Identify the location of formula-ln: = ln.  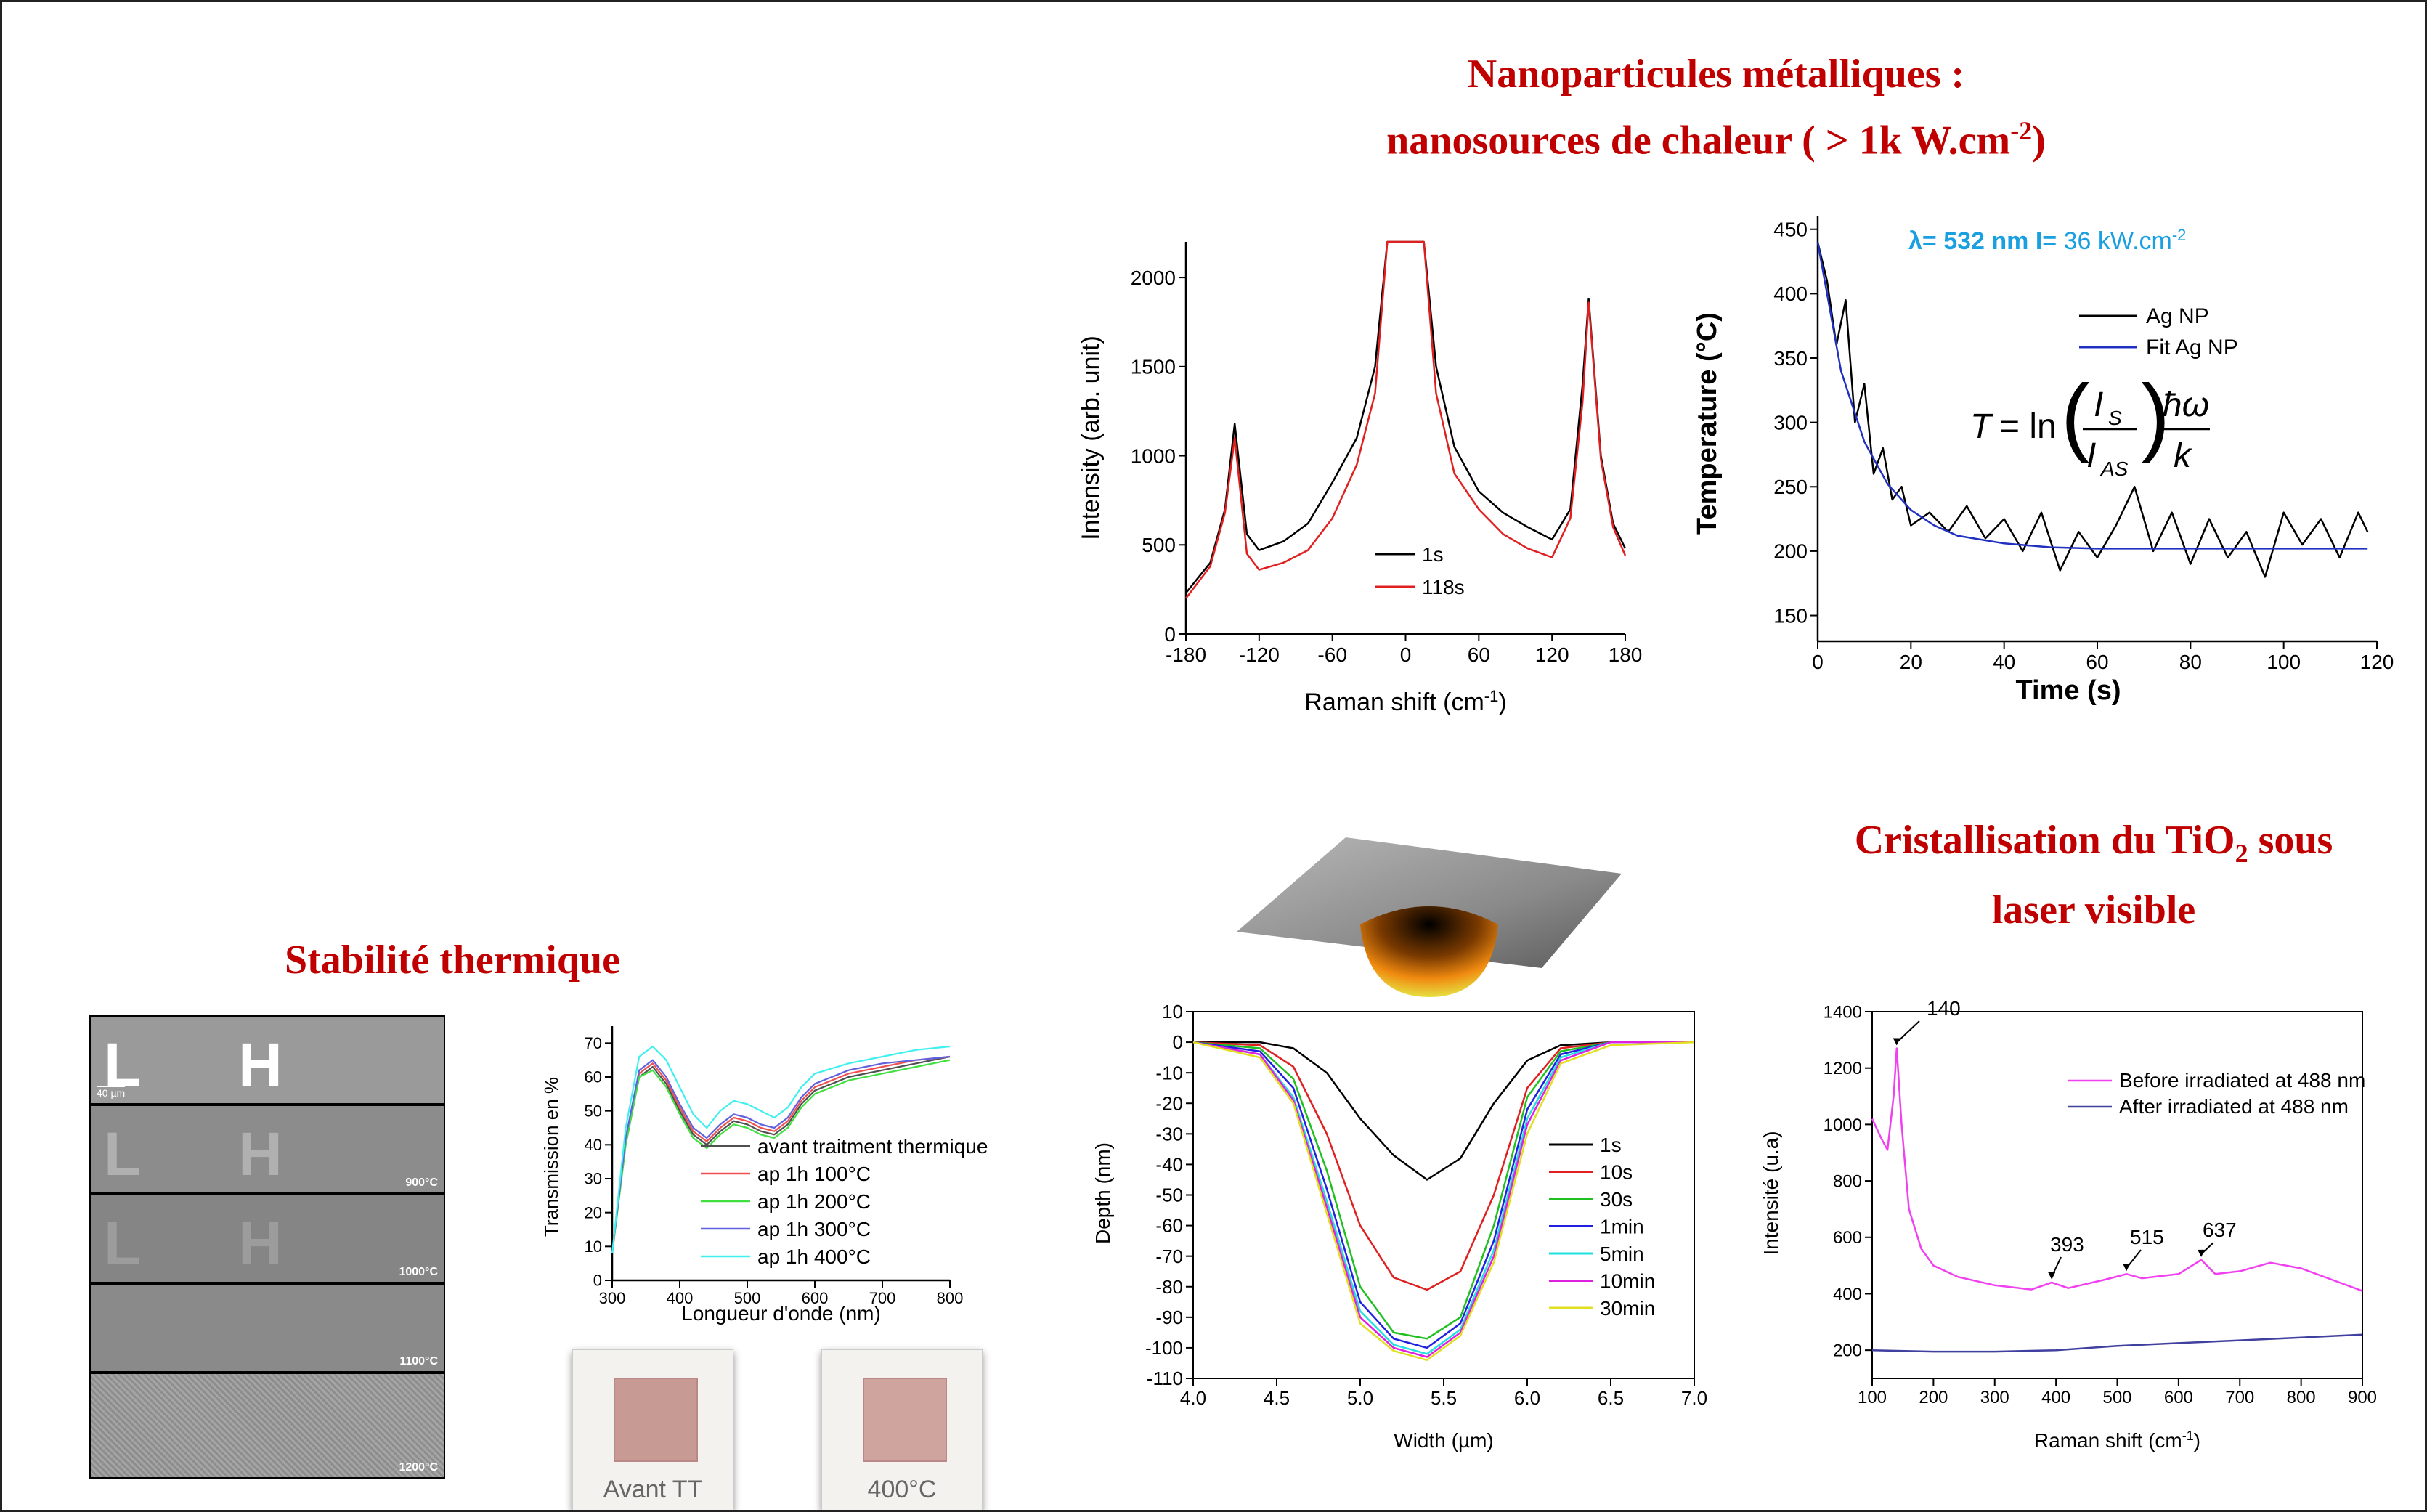
(2028, 426).